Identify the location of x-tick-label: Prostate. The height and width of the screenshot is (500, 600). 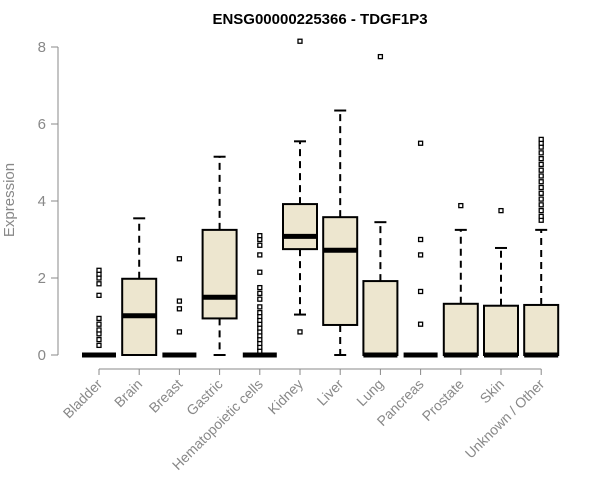
(443, 400).